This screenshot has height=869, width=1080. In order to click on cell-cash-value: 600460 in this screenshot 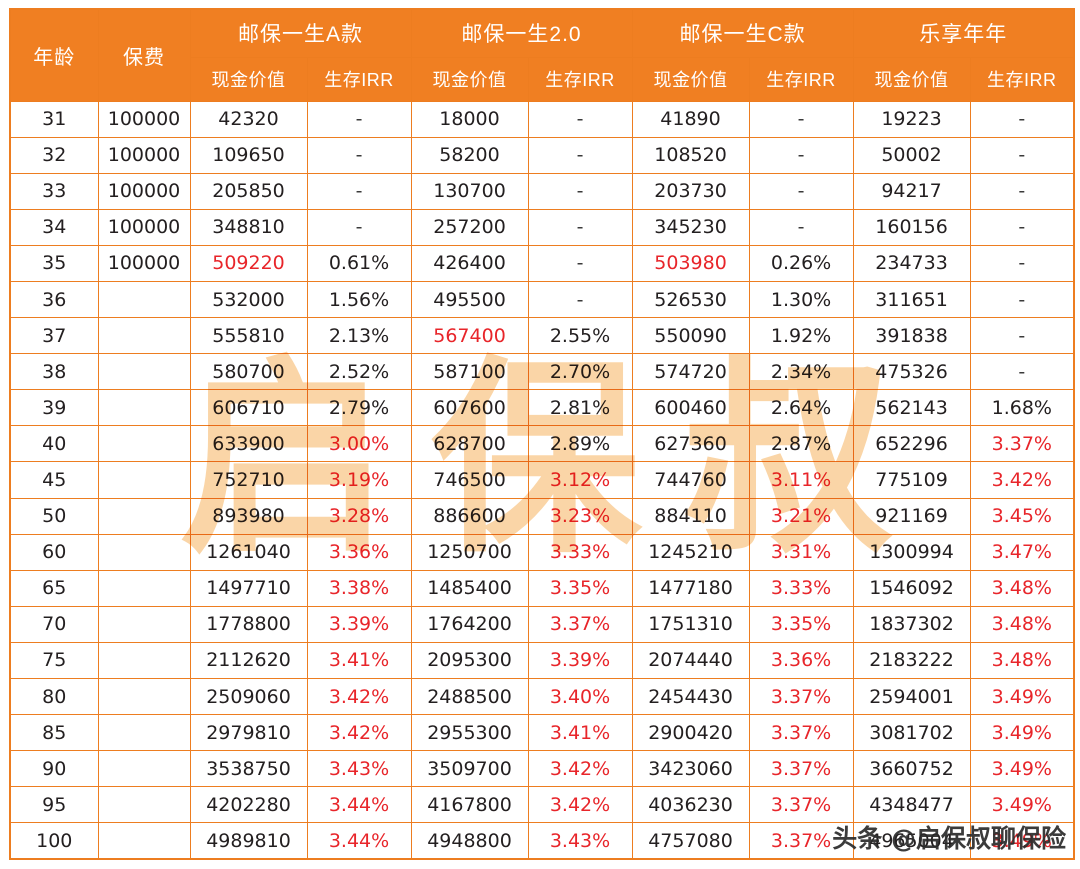, I will do `click(690, 408)`.